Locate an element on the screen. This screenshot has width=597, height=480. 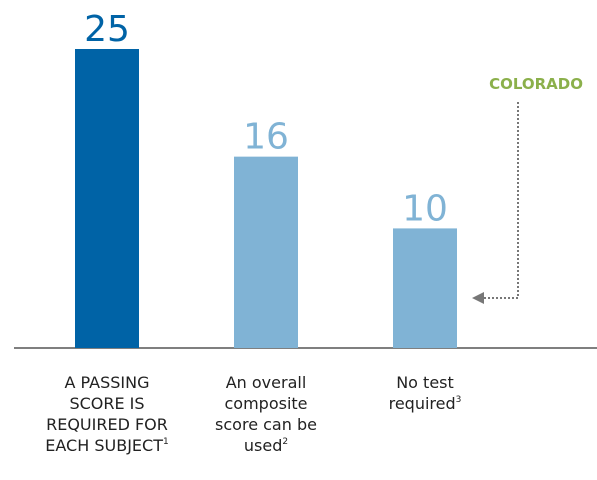
footnote-mark: 3 is located at coordinates (458, 400).